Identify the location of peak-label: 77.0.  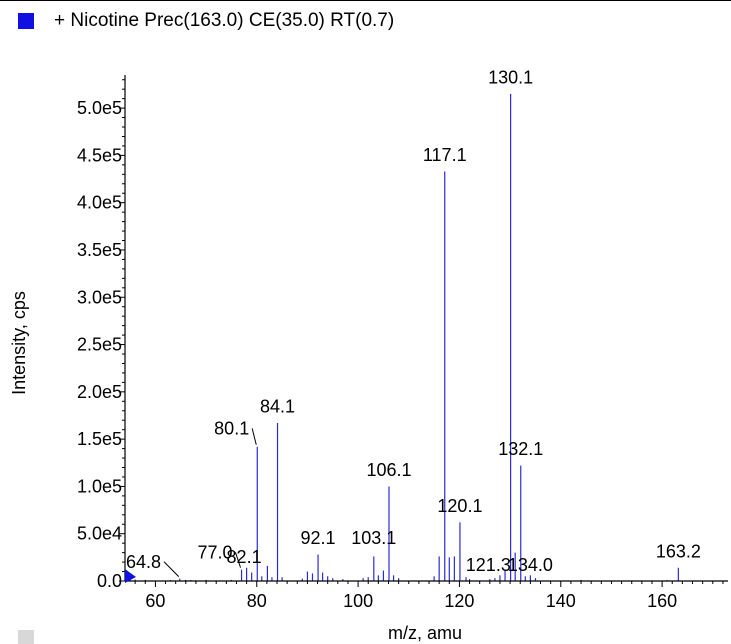
(214, 552).